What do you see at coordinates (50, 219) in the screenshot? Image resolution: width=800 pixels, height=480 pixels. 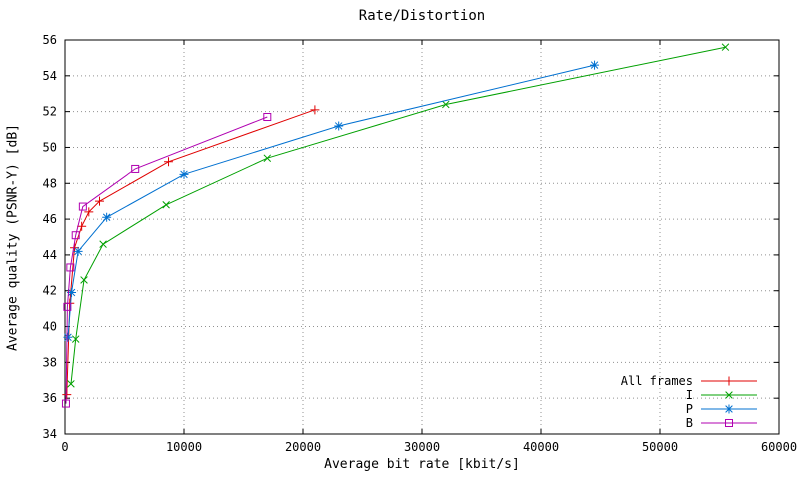 I see `y-tick-label: 46` at bounding box center [50, 219].